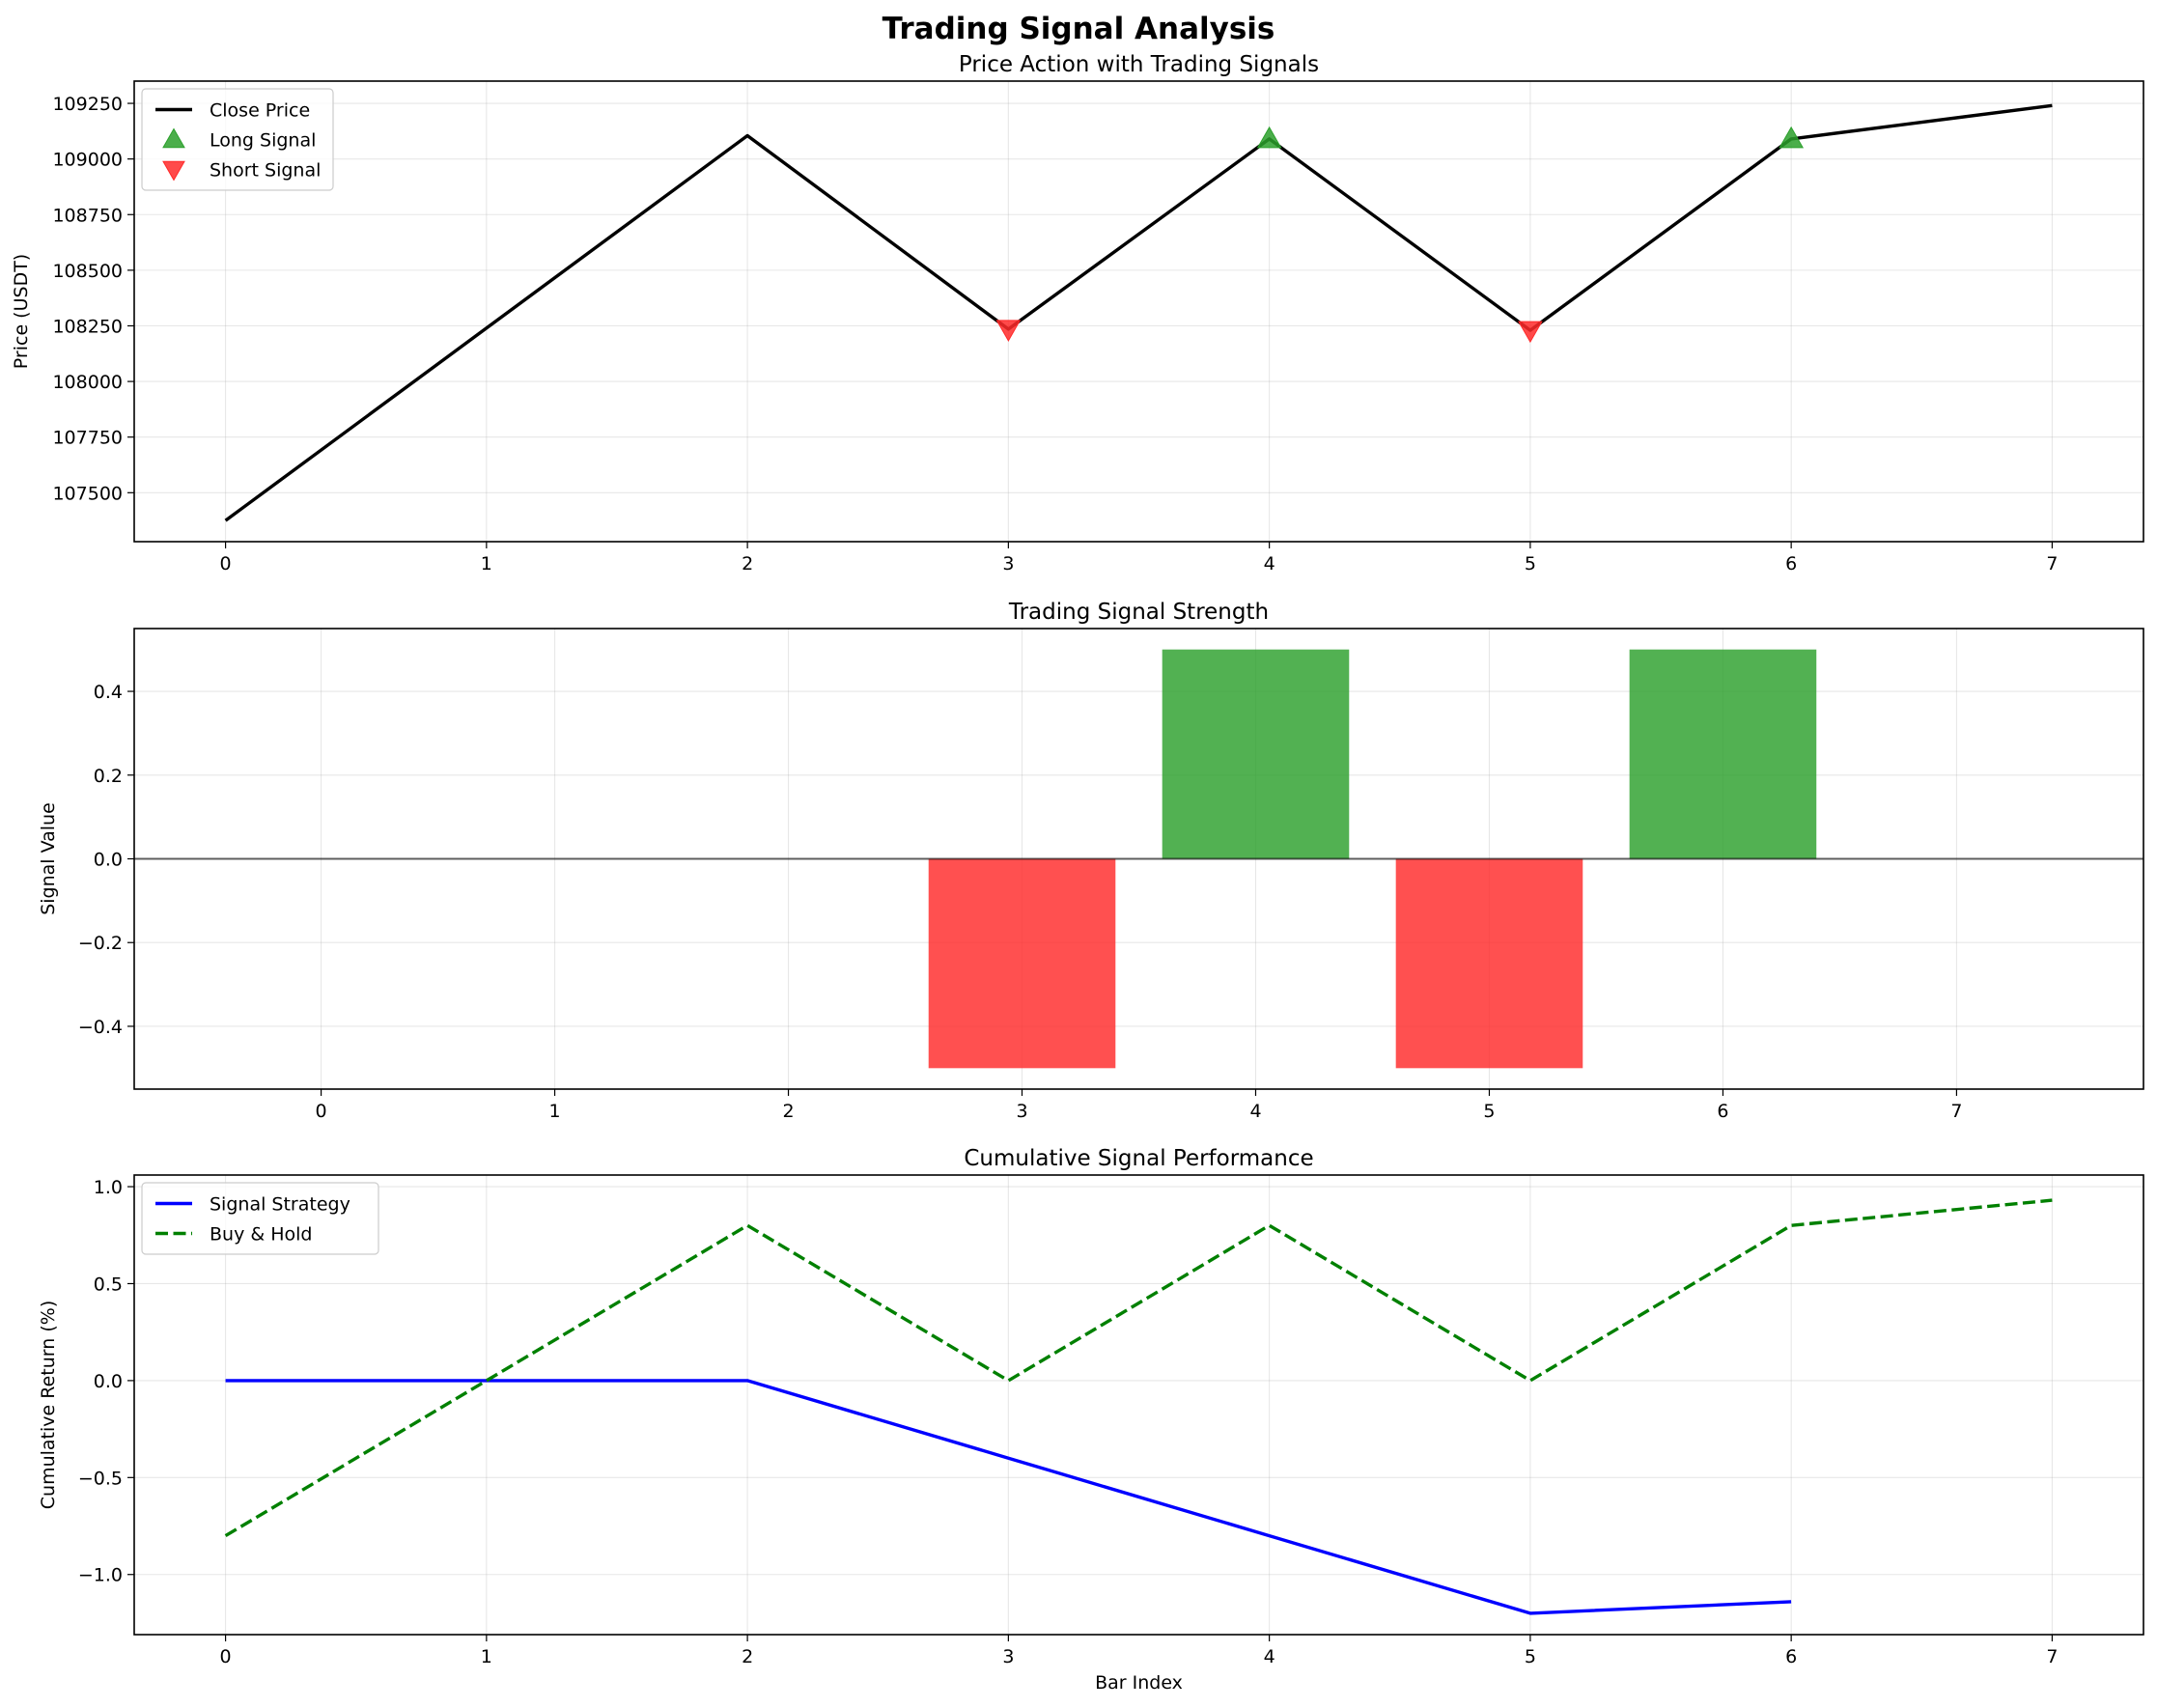  I want to click on y-tick-label: 1.0, so click(109, 1188).